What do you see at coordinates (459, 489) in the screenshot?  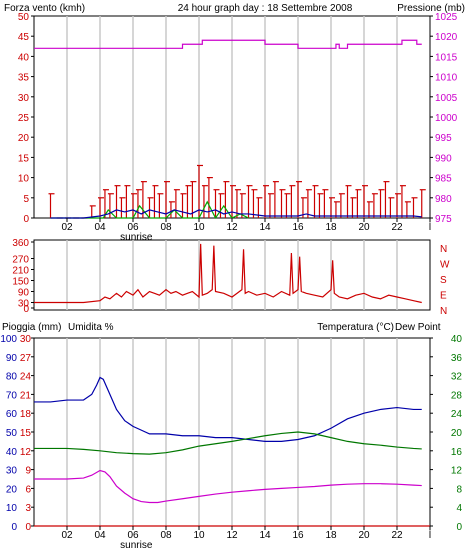 I see `temperature-y-tick-label: 8` at bounding box center [459, 489].